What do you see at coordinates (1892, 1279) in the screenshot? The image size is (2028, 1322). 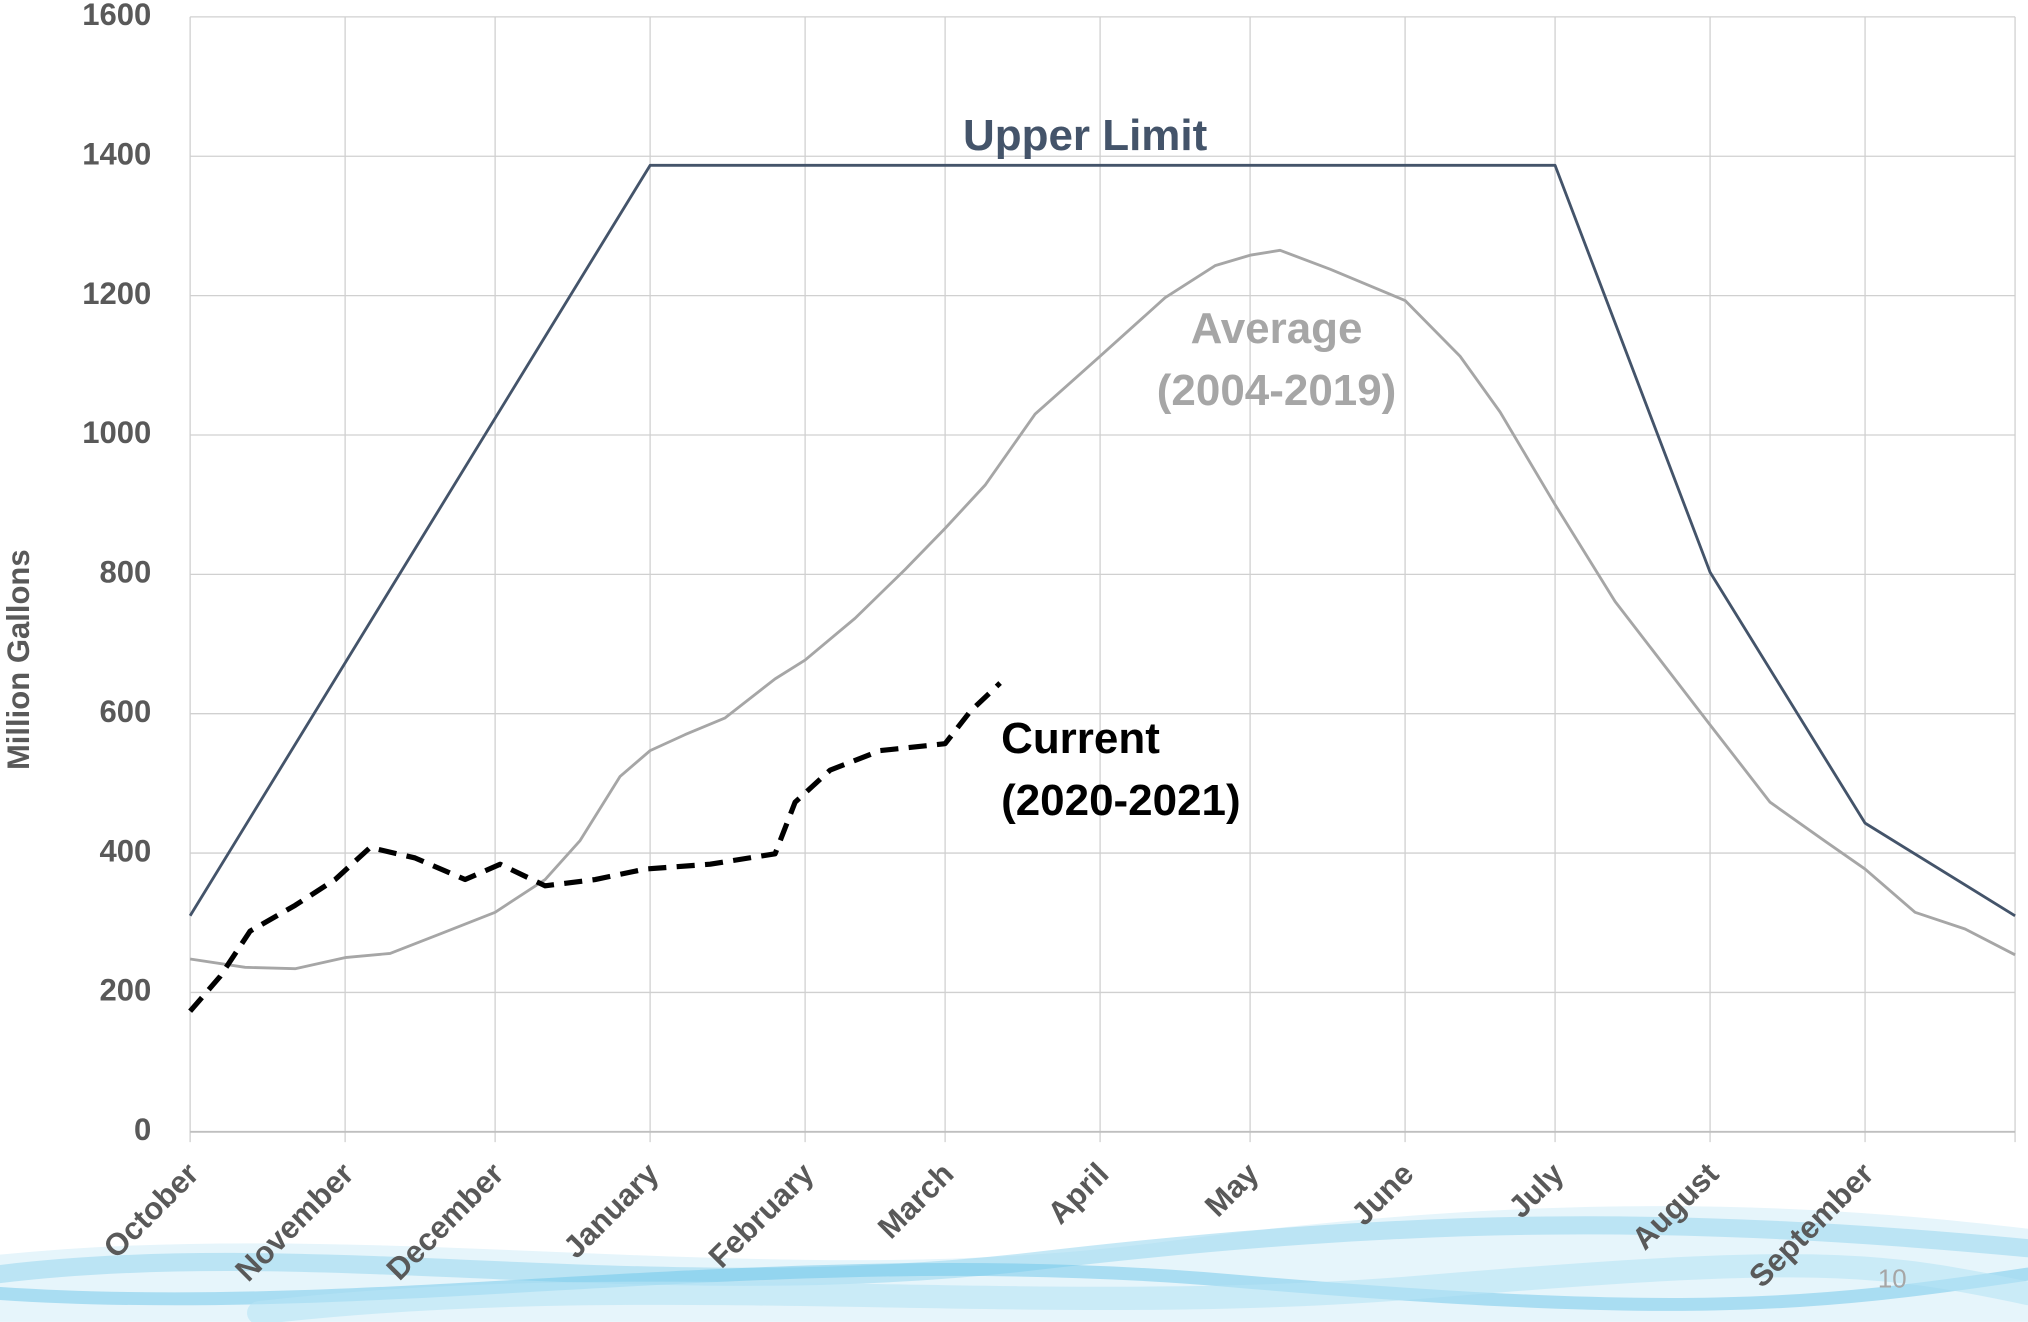 I see `page-number: 10` at bounding box center [1892, 1279].